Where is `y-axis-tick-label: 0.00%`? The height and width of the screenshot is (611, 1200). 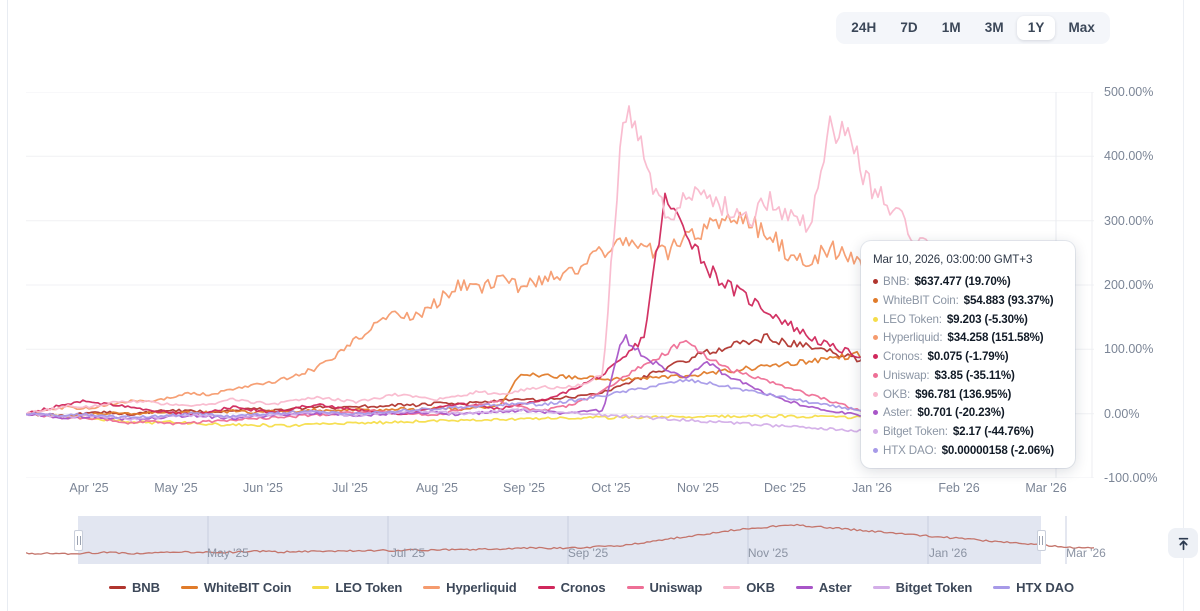 y-axis-tick-label: 0.00% is located at coordinates (1122, 413).